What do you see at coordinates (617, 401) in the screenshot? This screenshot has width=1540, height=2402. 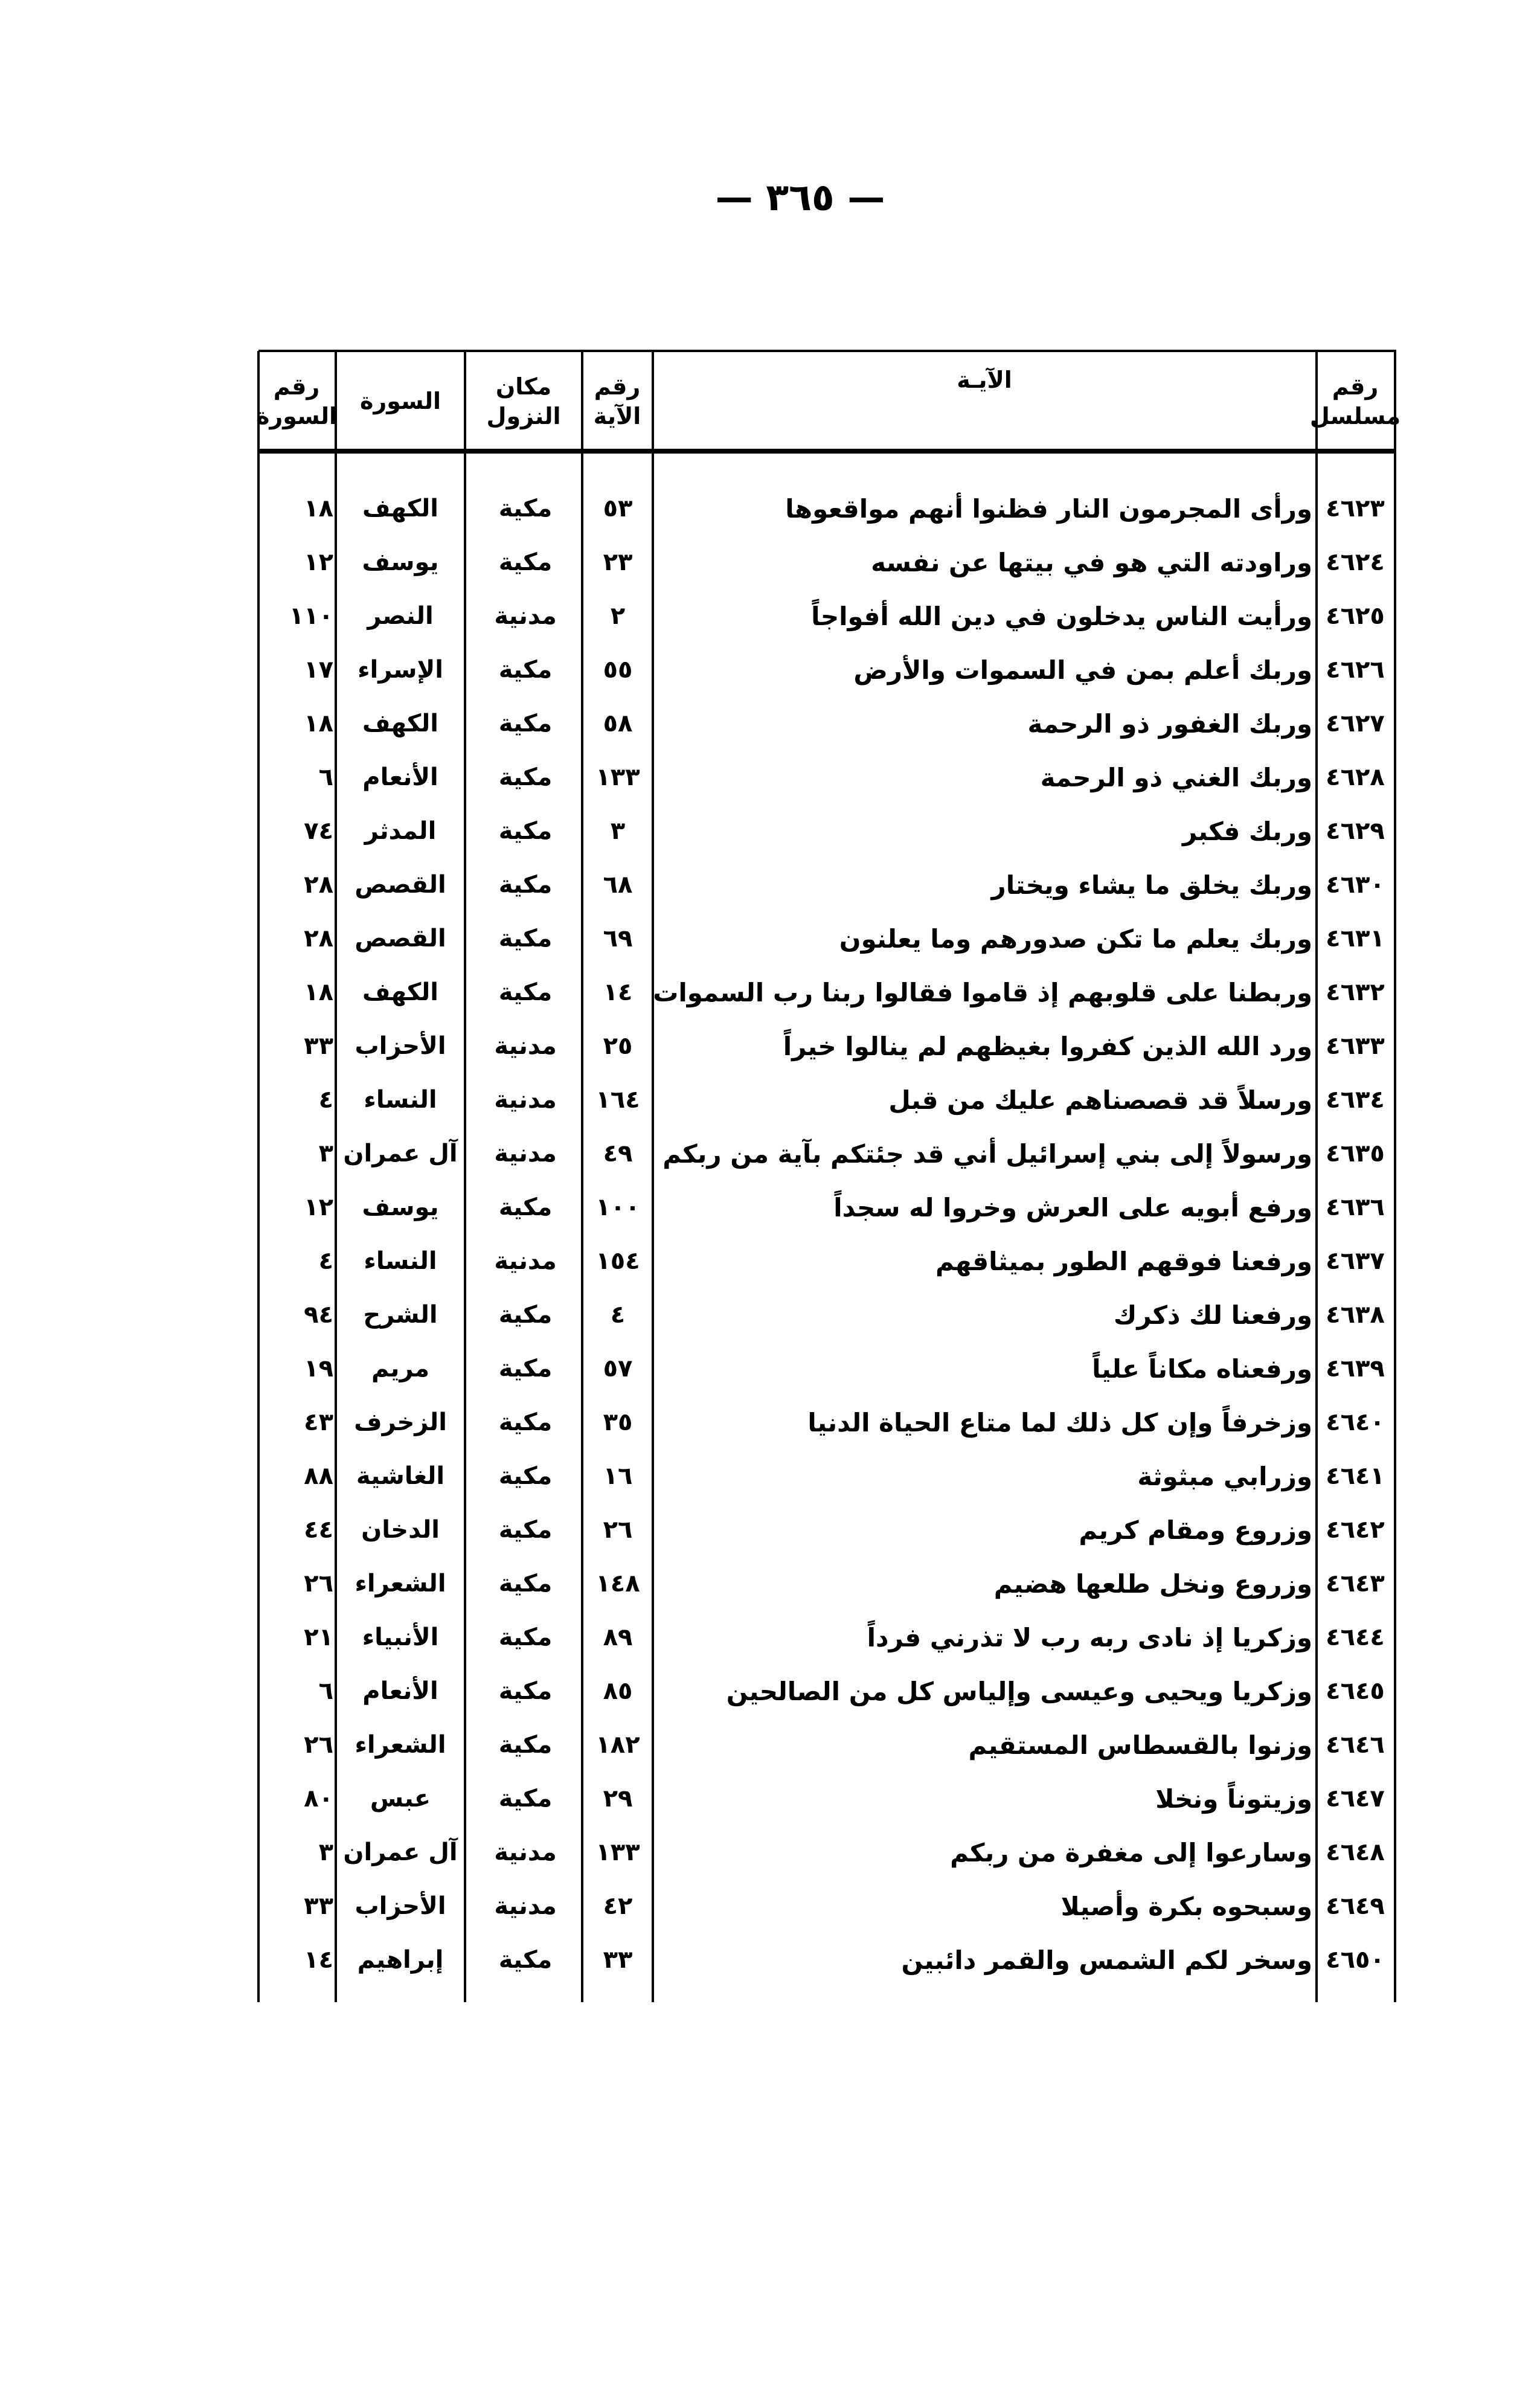 I see `header-ayah-number: رقم الآية` at bounding box center [617, 401].